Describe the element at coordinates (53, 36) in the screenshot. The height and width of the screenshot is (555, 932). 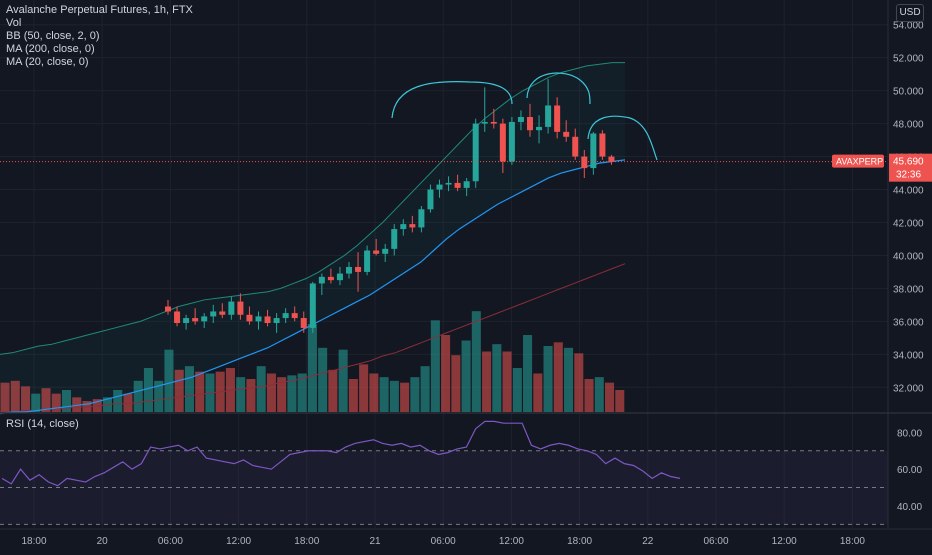
I see `legend-bb: BB (50, close, 2, 0)` at that location.